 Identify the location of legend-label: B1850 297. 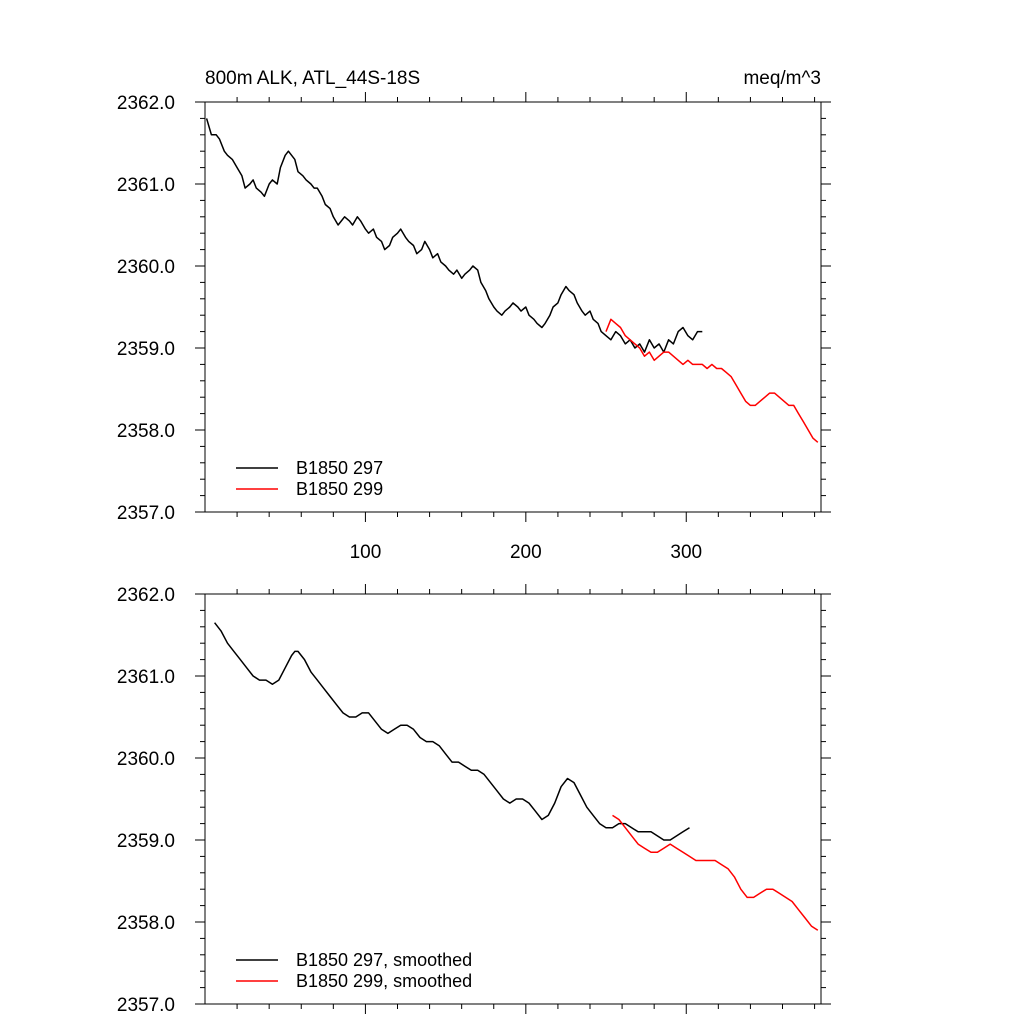
(339, 468).